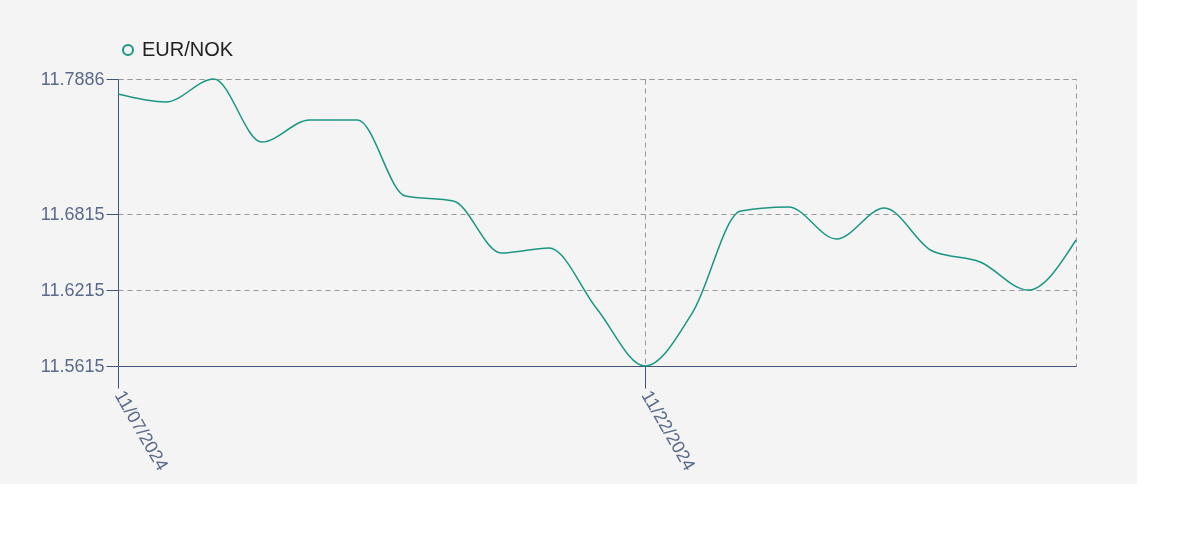 This screenshot has height=550, width=1200. Describe the element at coordinates (188, 49) in the screenshot. I see `legend-label: EUR/NOK` at that location.